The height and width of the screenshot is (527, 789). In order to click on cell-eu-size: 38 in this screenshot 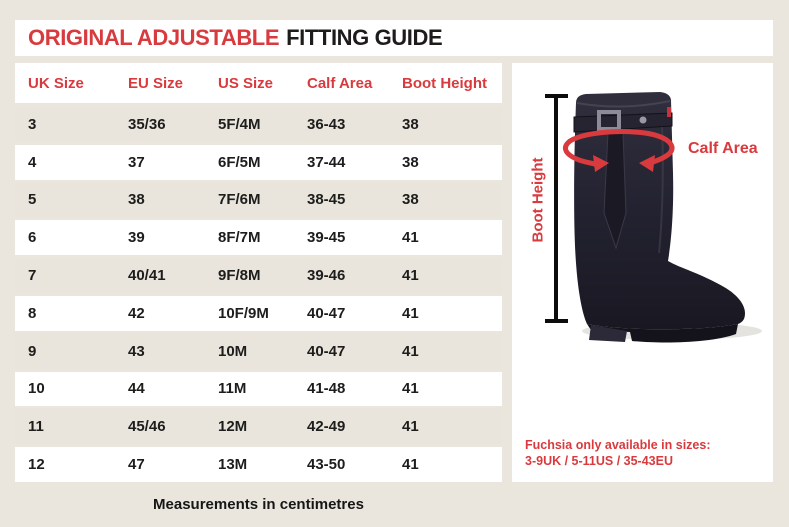, I will do `click(136, 200)`.